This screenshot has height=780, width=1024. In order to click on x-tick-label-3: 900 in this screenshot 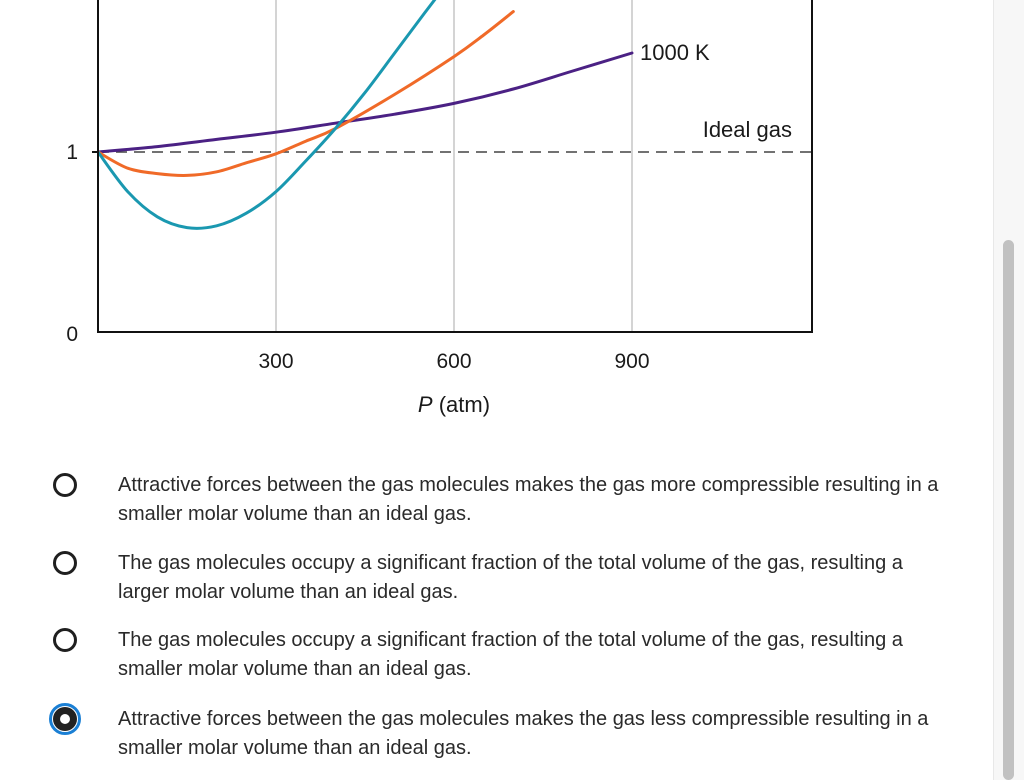, I will do `click(631, 361)`.